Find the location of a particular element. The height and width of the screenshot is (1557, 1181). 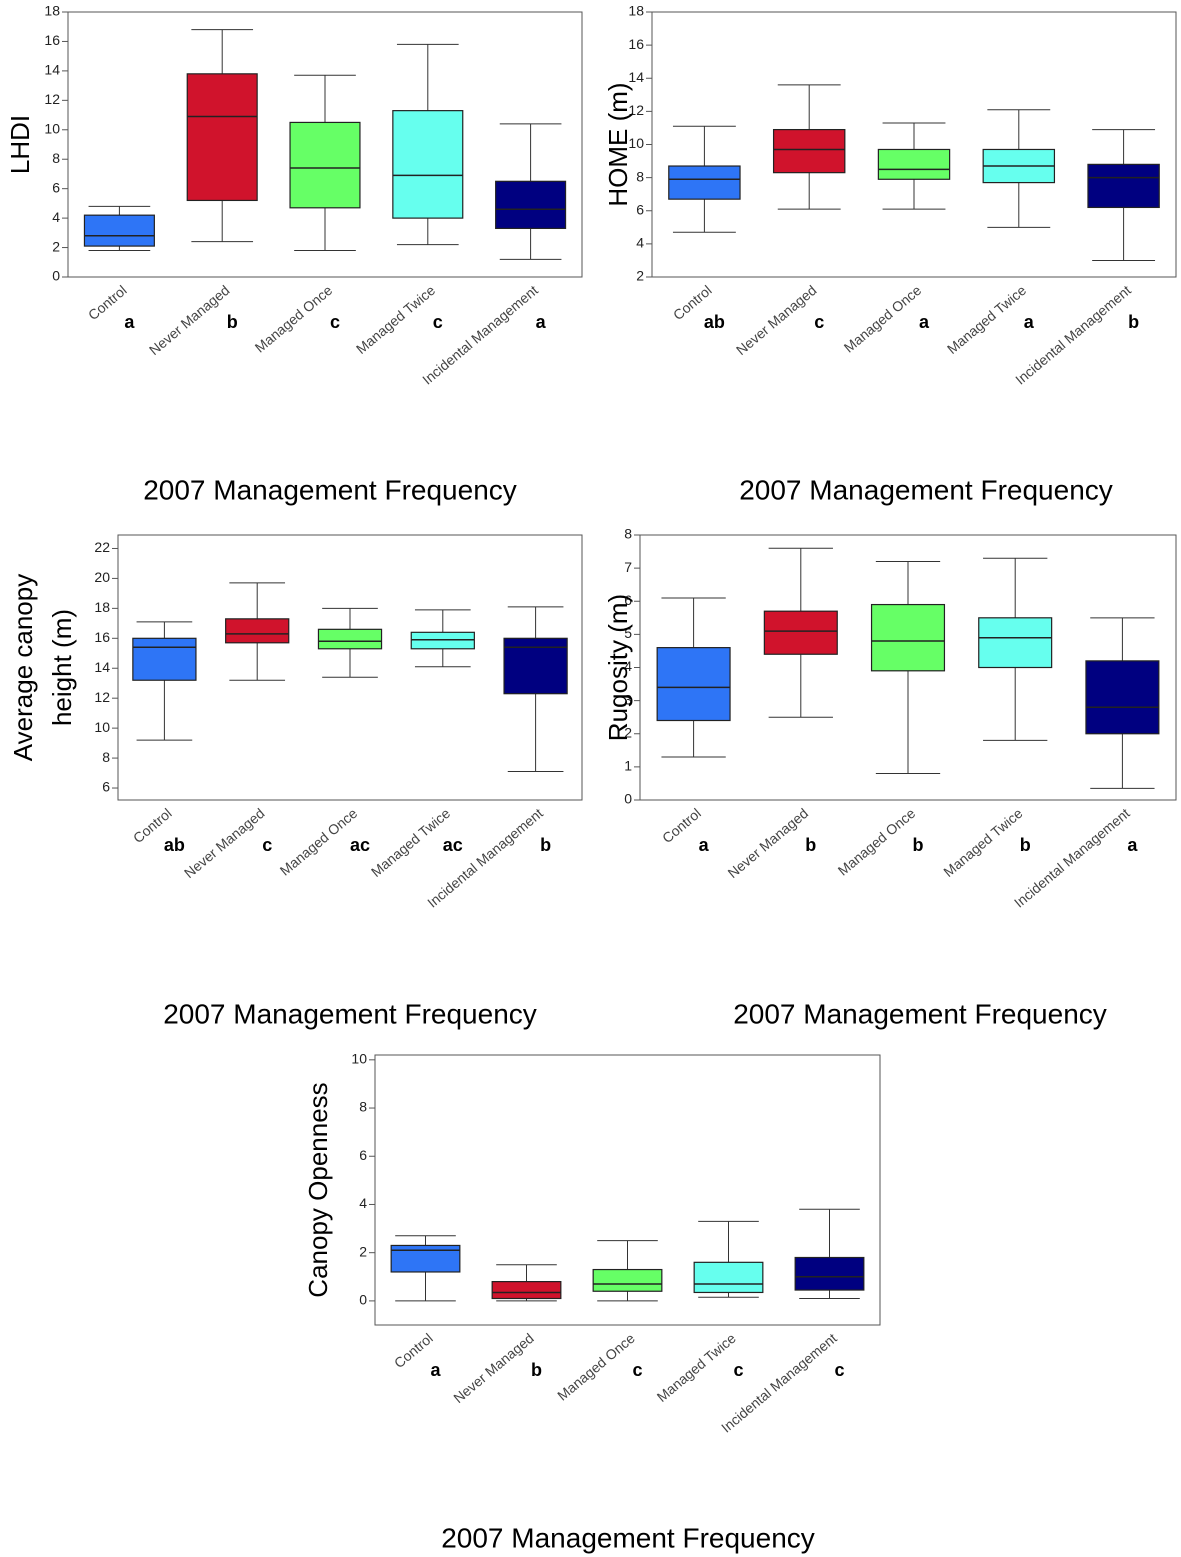

y-tick-label: 20 is located at coordinates (102, 577).